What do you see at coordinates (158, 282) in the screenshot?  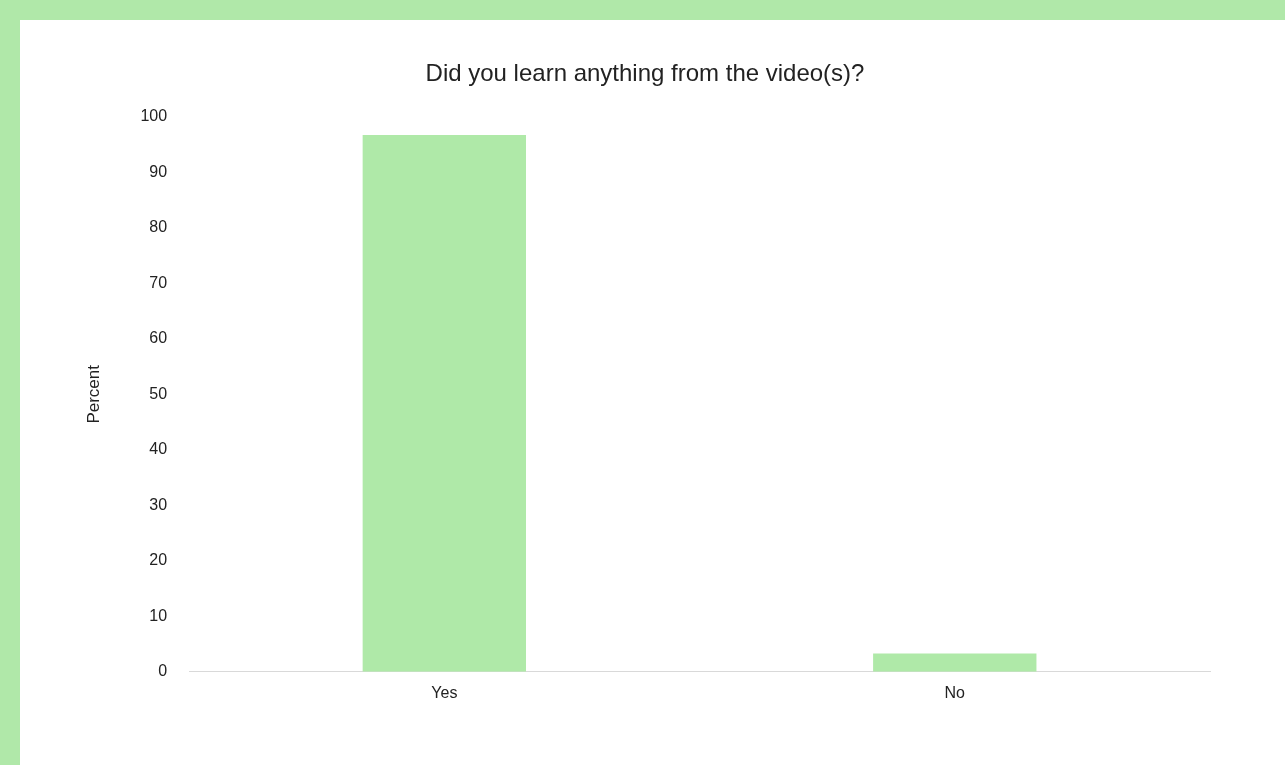 I see `y-tick-label: 70` at bounding box center [158, 282].